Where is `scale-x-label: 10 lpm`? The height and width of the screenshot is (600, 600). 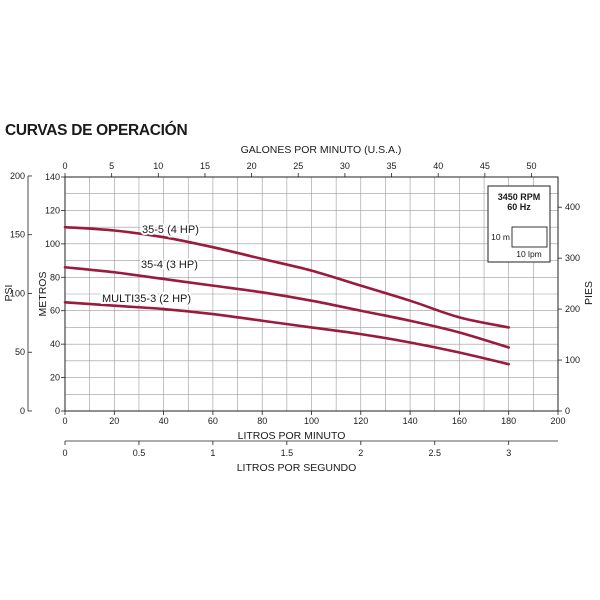 scale-x-label: 10 lpm is located at coordinates (529, 254).